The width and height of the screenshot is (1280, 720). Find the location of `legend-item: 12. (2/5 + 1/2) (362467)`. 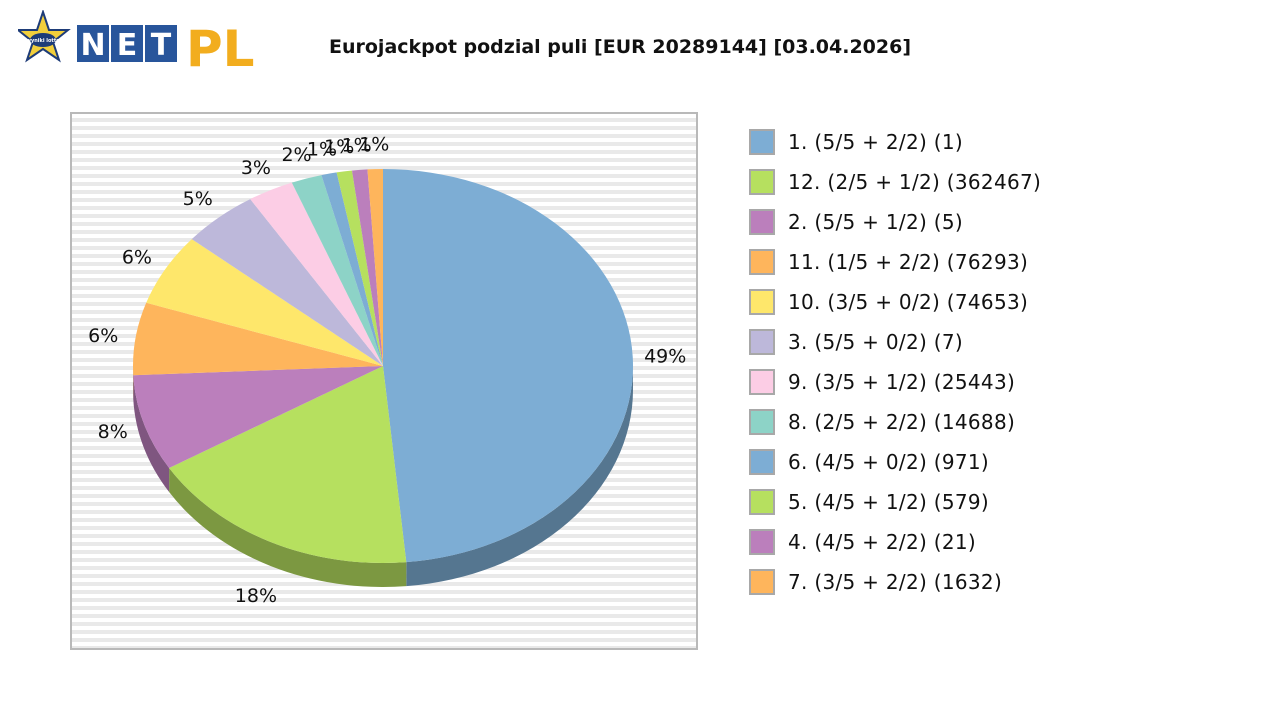

legend-item: 12. (2/5 + 1/2) (362467) is located at coordinates (895, 182).